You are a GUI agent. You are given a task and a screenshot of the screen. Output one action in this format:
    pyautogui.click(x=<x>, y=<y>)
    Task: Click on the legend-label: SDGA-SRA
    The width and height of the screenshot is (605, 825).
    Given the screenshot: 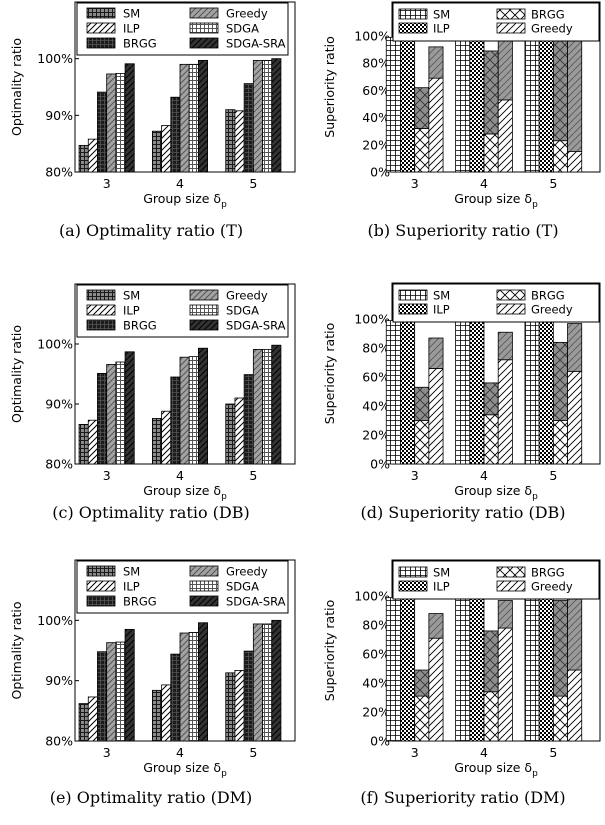 What is the action you would take?
    pyautogui.click(x=256, y=326)
    